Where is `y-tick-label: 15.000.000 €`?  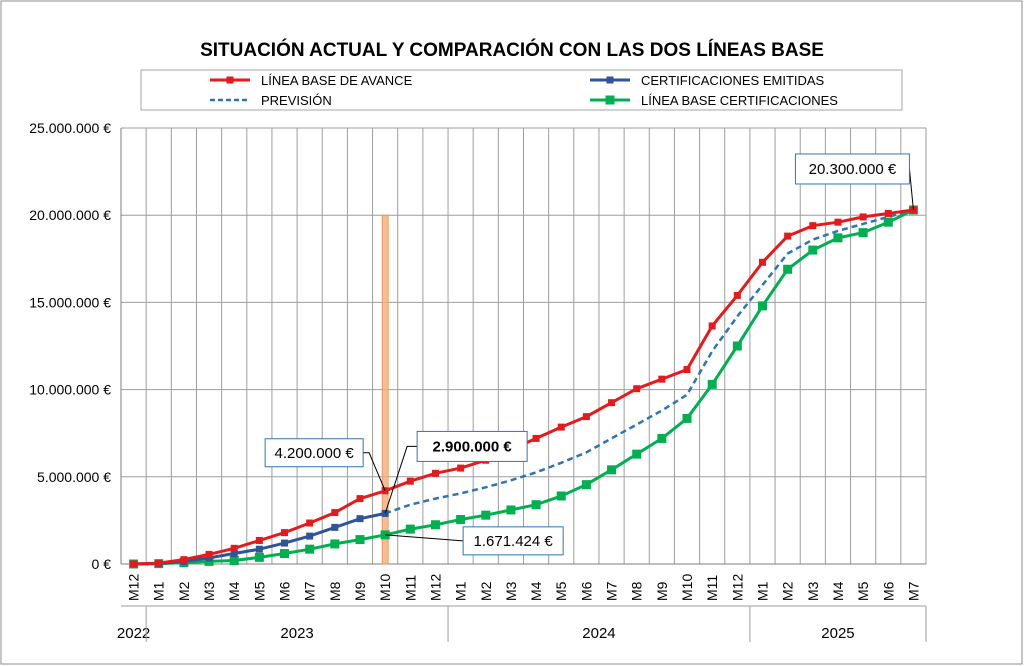
y-tick-label: 15.000.000 € is located at coordinates (70, 302).